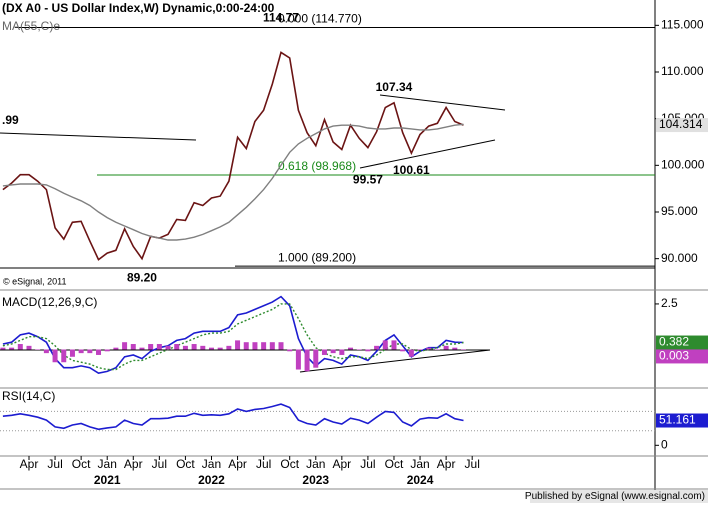 The width and height of the screenshot is (708, 508). Describe the element at coordinates (682, 71) in the screenshot. I see `y-tick-label: 110.000` at that location.